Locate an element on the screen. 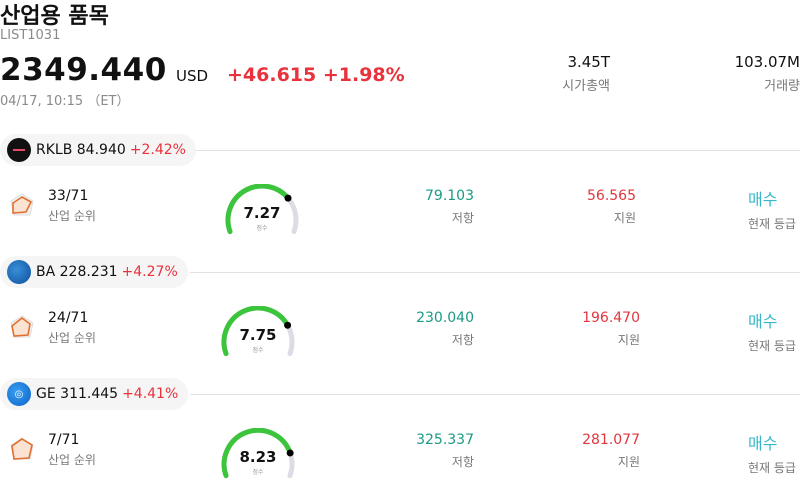 The height and width of the screenshot is (488, 800). ge-logo-icon: ◎ is located at coordinates (19, 394).